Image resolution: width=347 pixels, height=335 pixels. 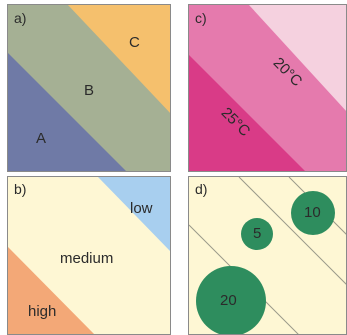 What do you see at coordinates (141, 208) in the screenshot?
I see `zone-low-label: low` at bounding box center [141, 208].